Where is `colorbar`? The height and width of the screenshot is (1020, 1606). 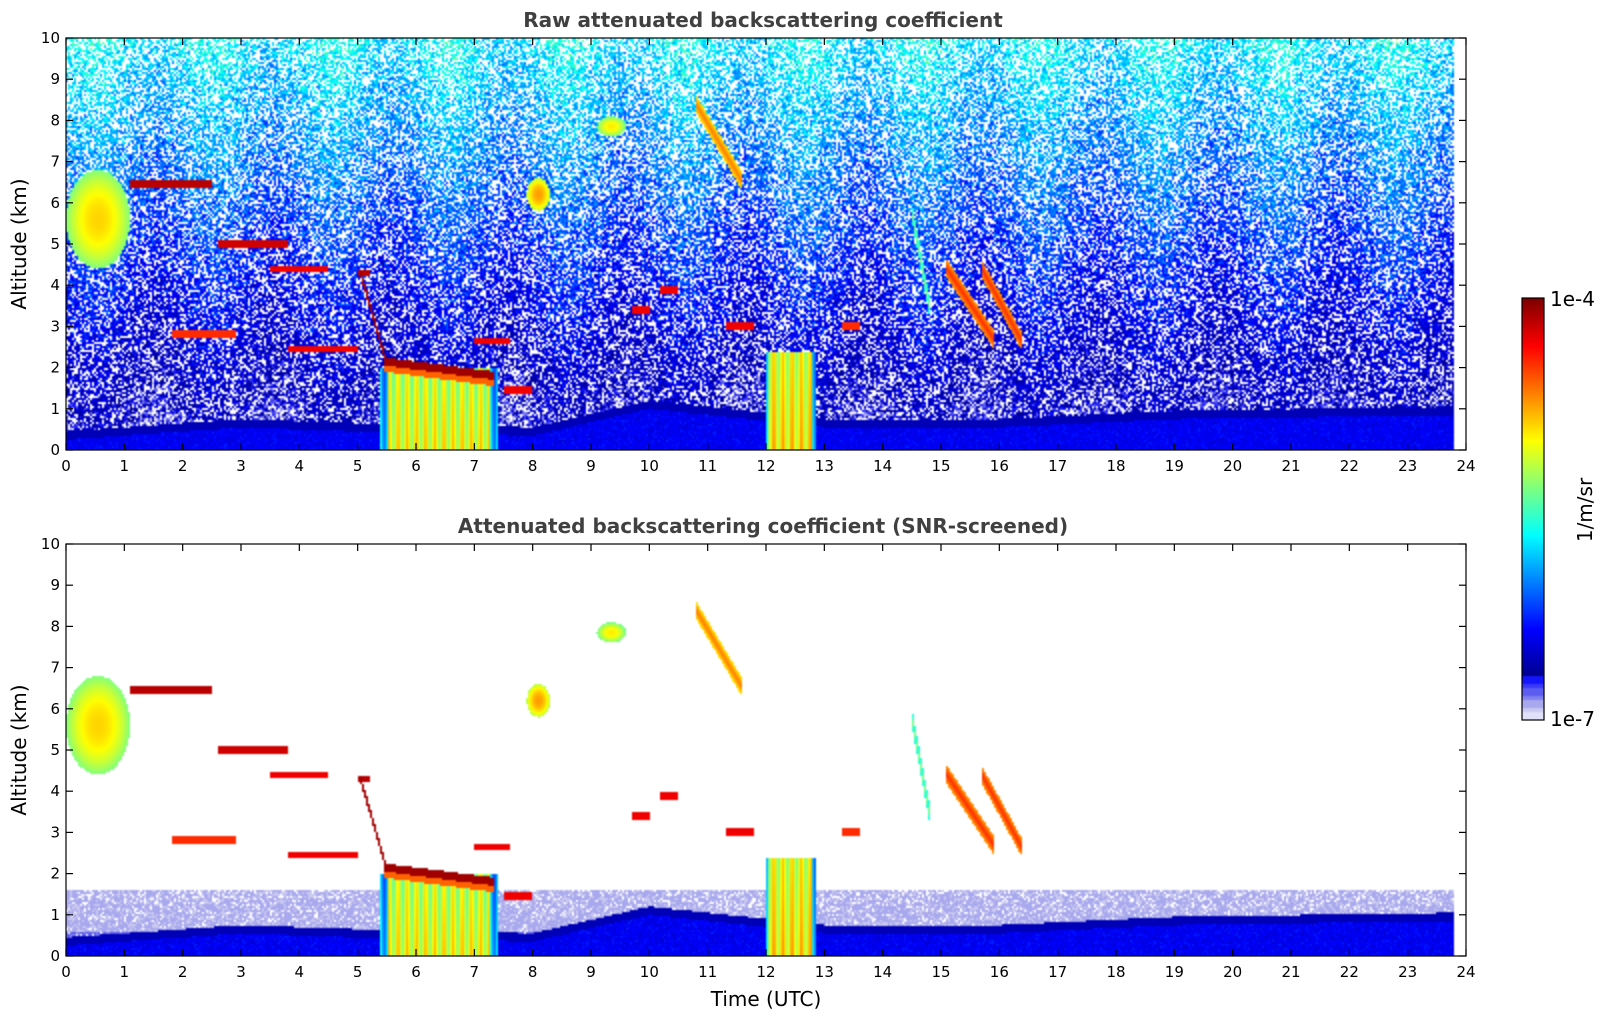 colorbar is located at coordinates (1533, 509).